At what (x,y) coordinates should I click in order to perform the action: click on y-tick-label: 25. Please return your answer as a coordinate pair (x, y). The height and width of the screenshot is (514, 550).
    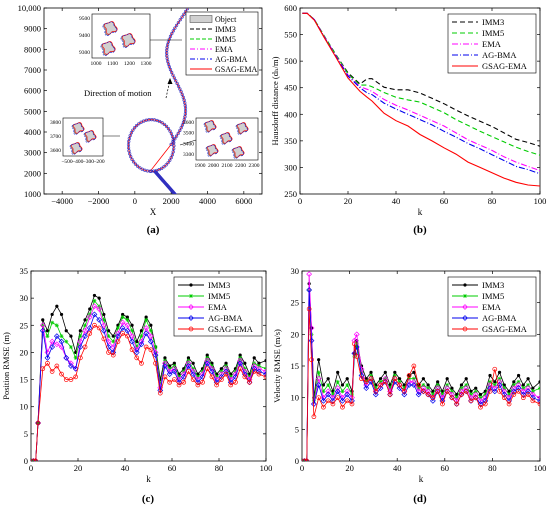
    Looking at the image, I should click on (295, 303).